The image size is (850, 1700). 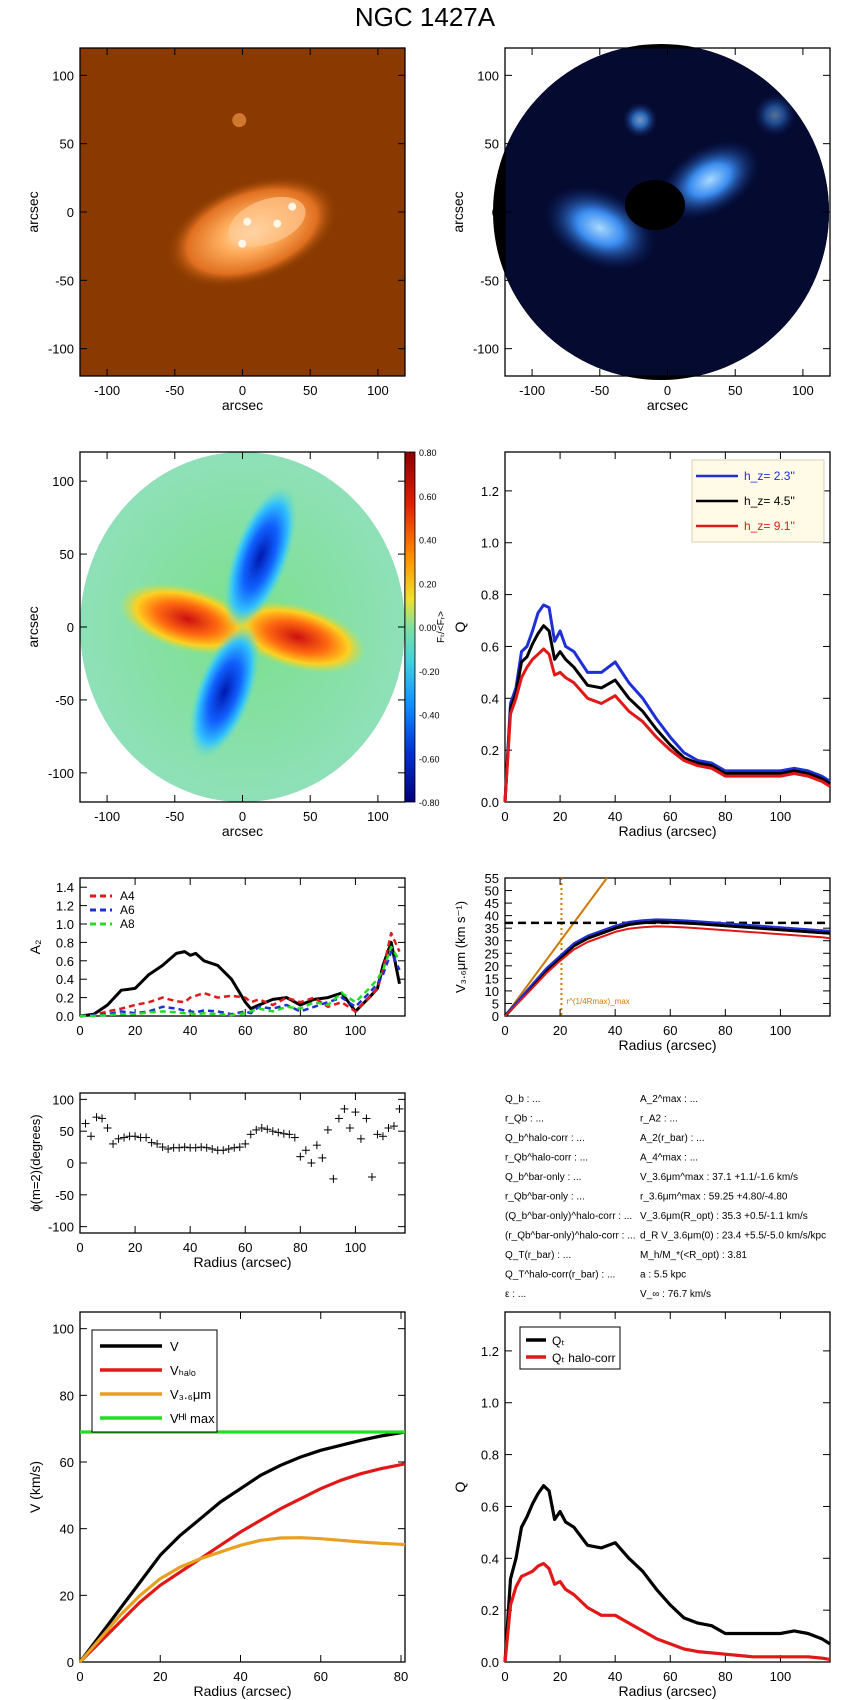 I want to click on series-line-A4, so click(x=240, y=974).